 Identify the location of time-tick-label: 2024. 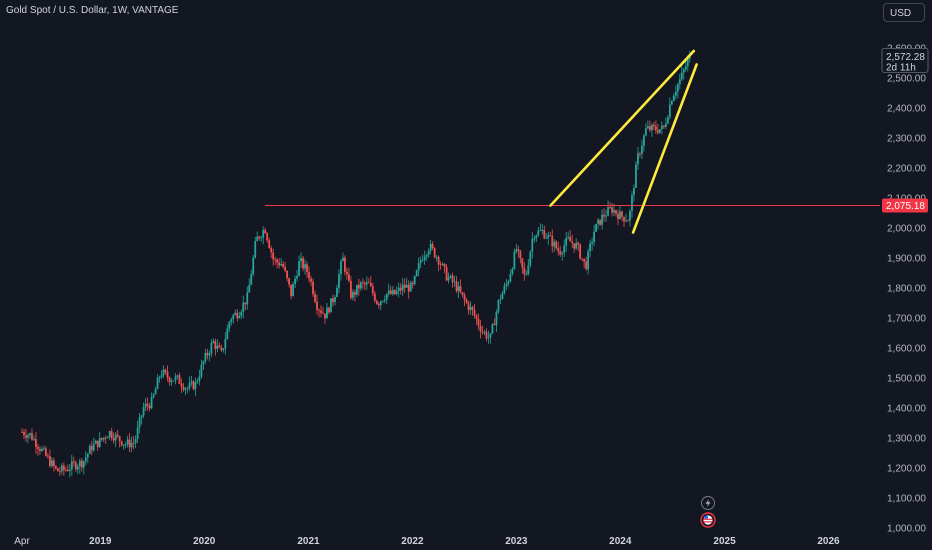
(620, 541).